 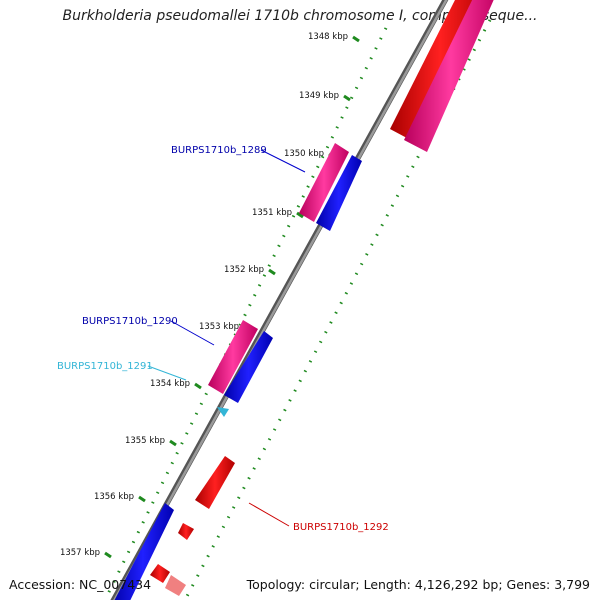 I want to click on tick-label: 1355 kbp, so click(x=145, y=441).